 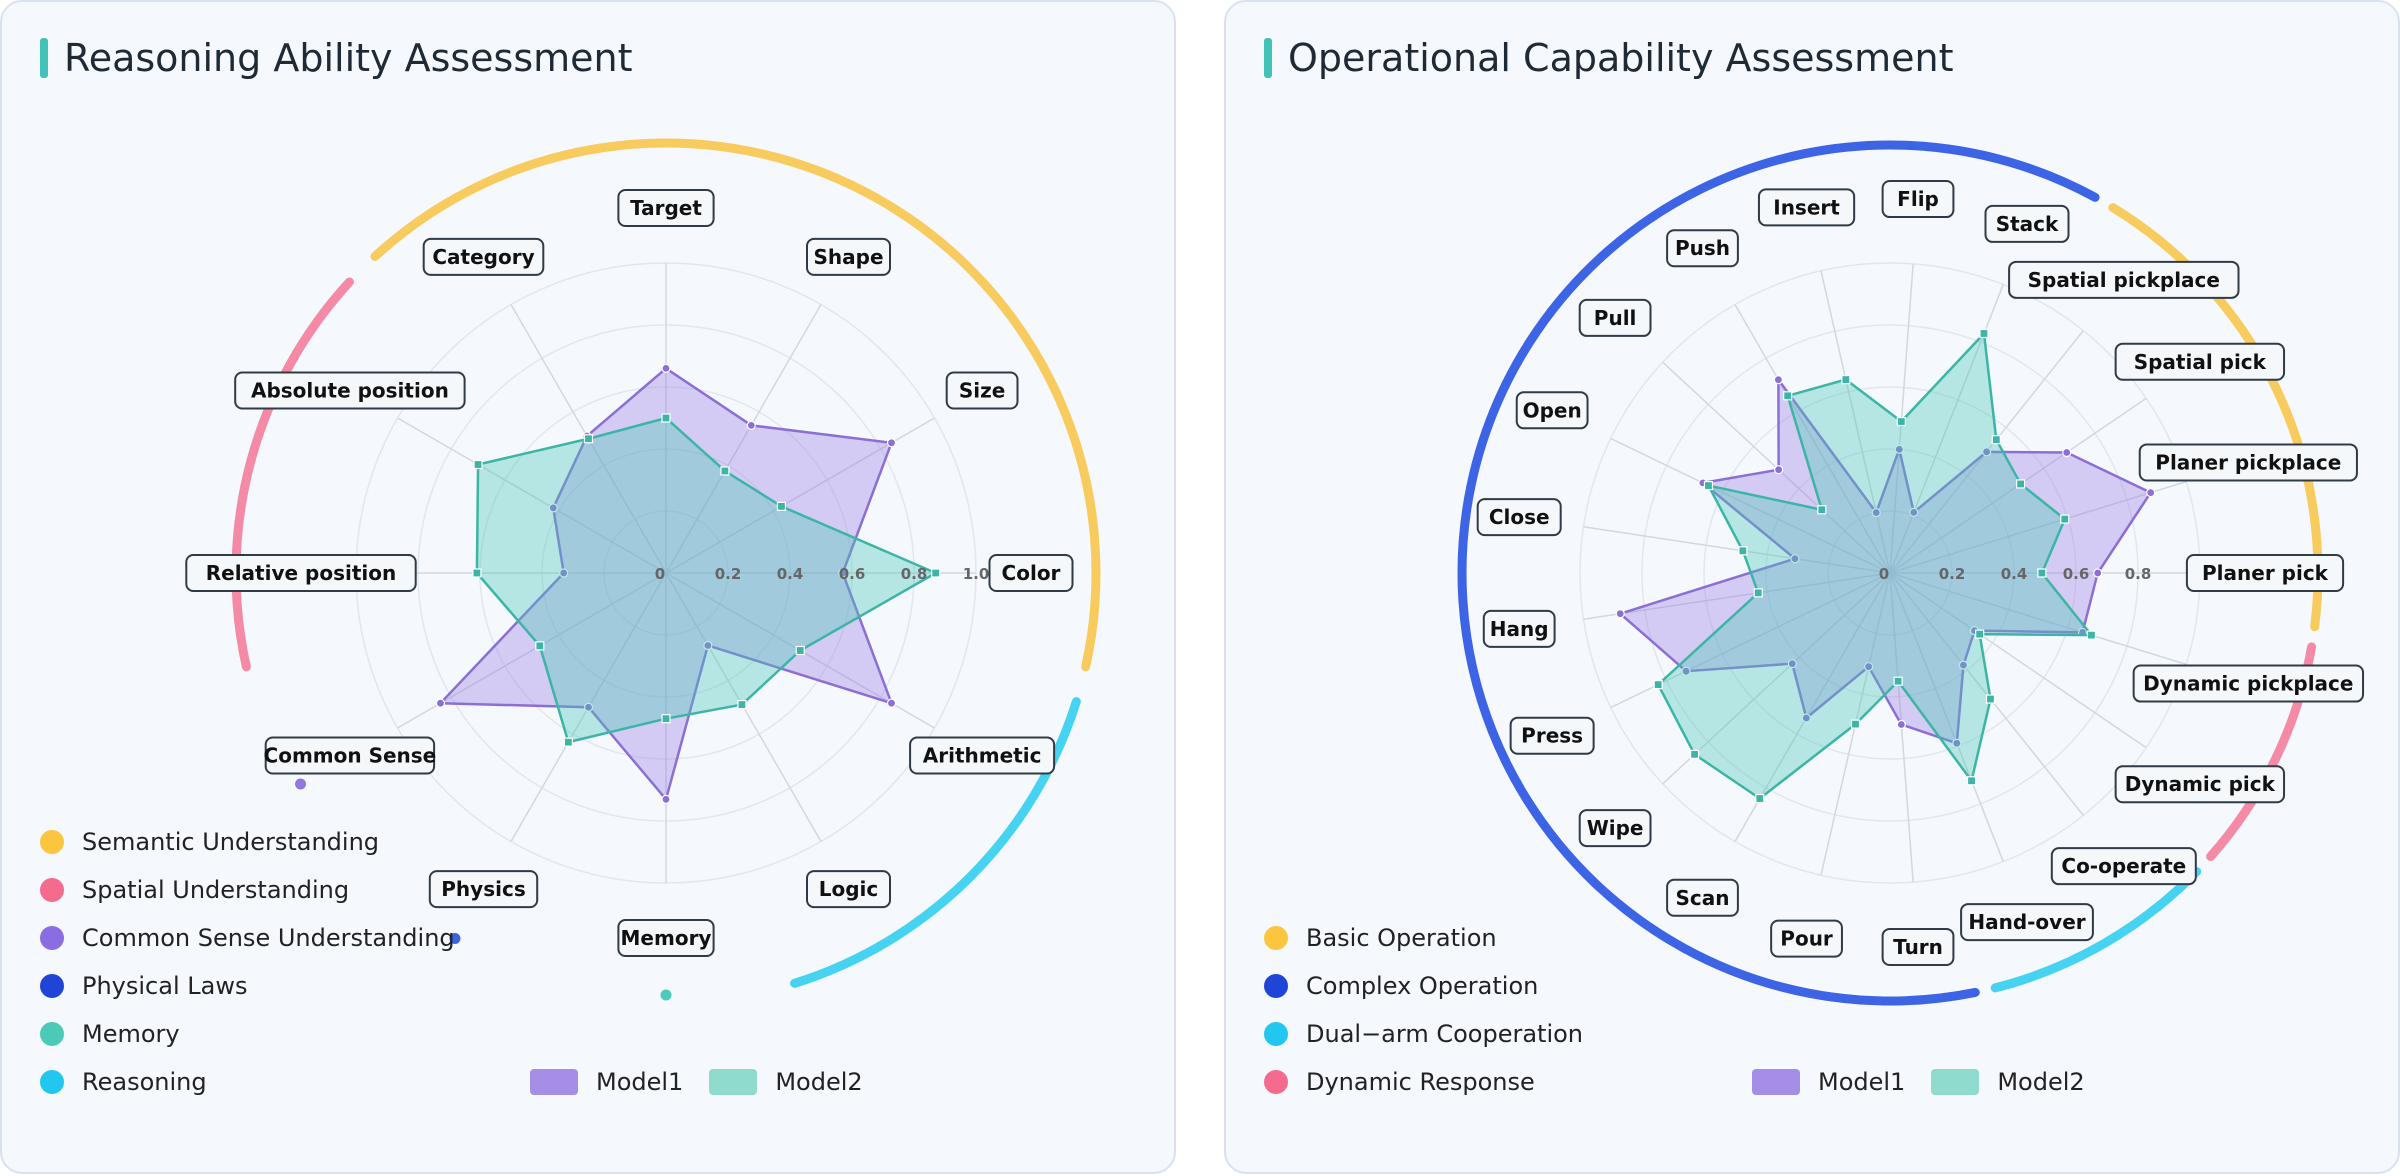 I want to click on axis-label-text: Logic, so click(x=849, y=889).